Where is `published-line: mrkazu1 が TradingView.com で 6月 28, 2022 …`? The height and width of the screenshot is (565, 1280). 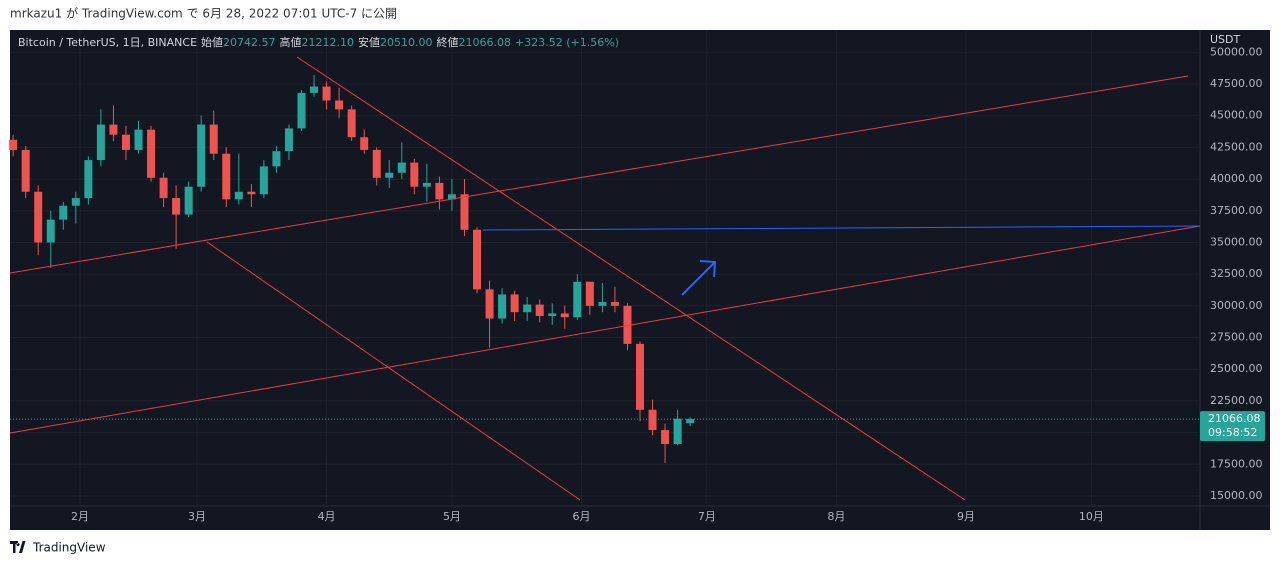 published-line: mrkazu1 が TradingView.com で 6月 28, 2022 … is located at coordinates (203, 13).